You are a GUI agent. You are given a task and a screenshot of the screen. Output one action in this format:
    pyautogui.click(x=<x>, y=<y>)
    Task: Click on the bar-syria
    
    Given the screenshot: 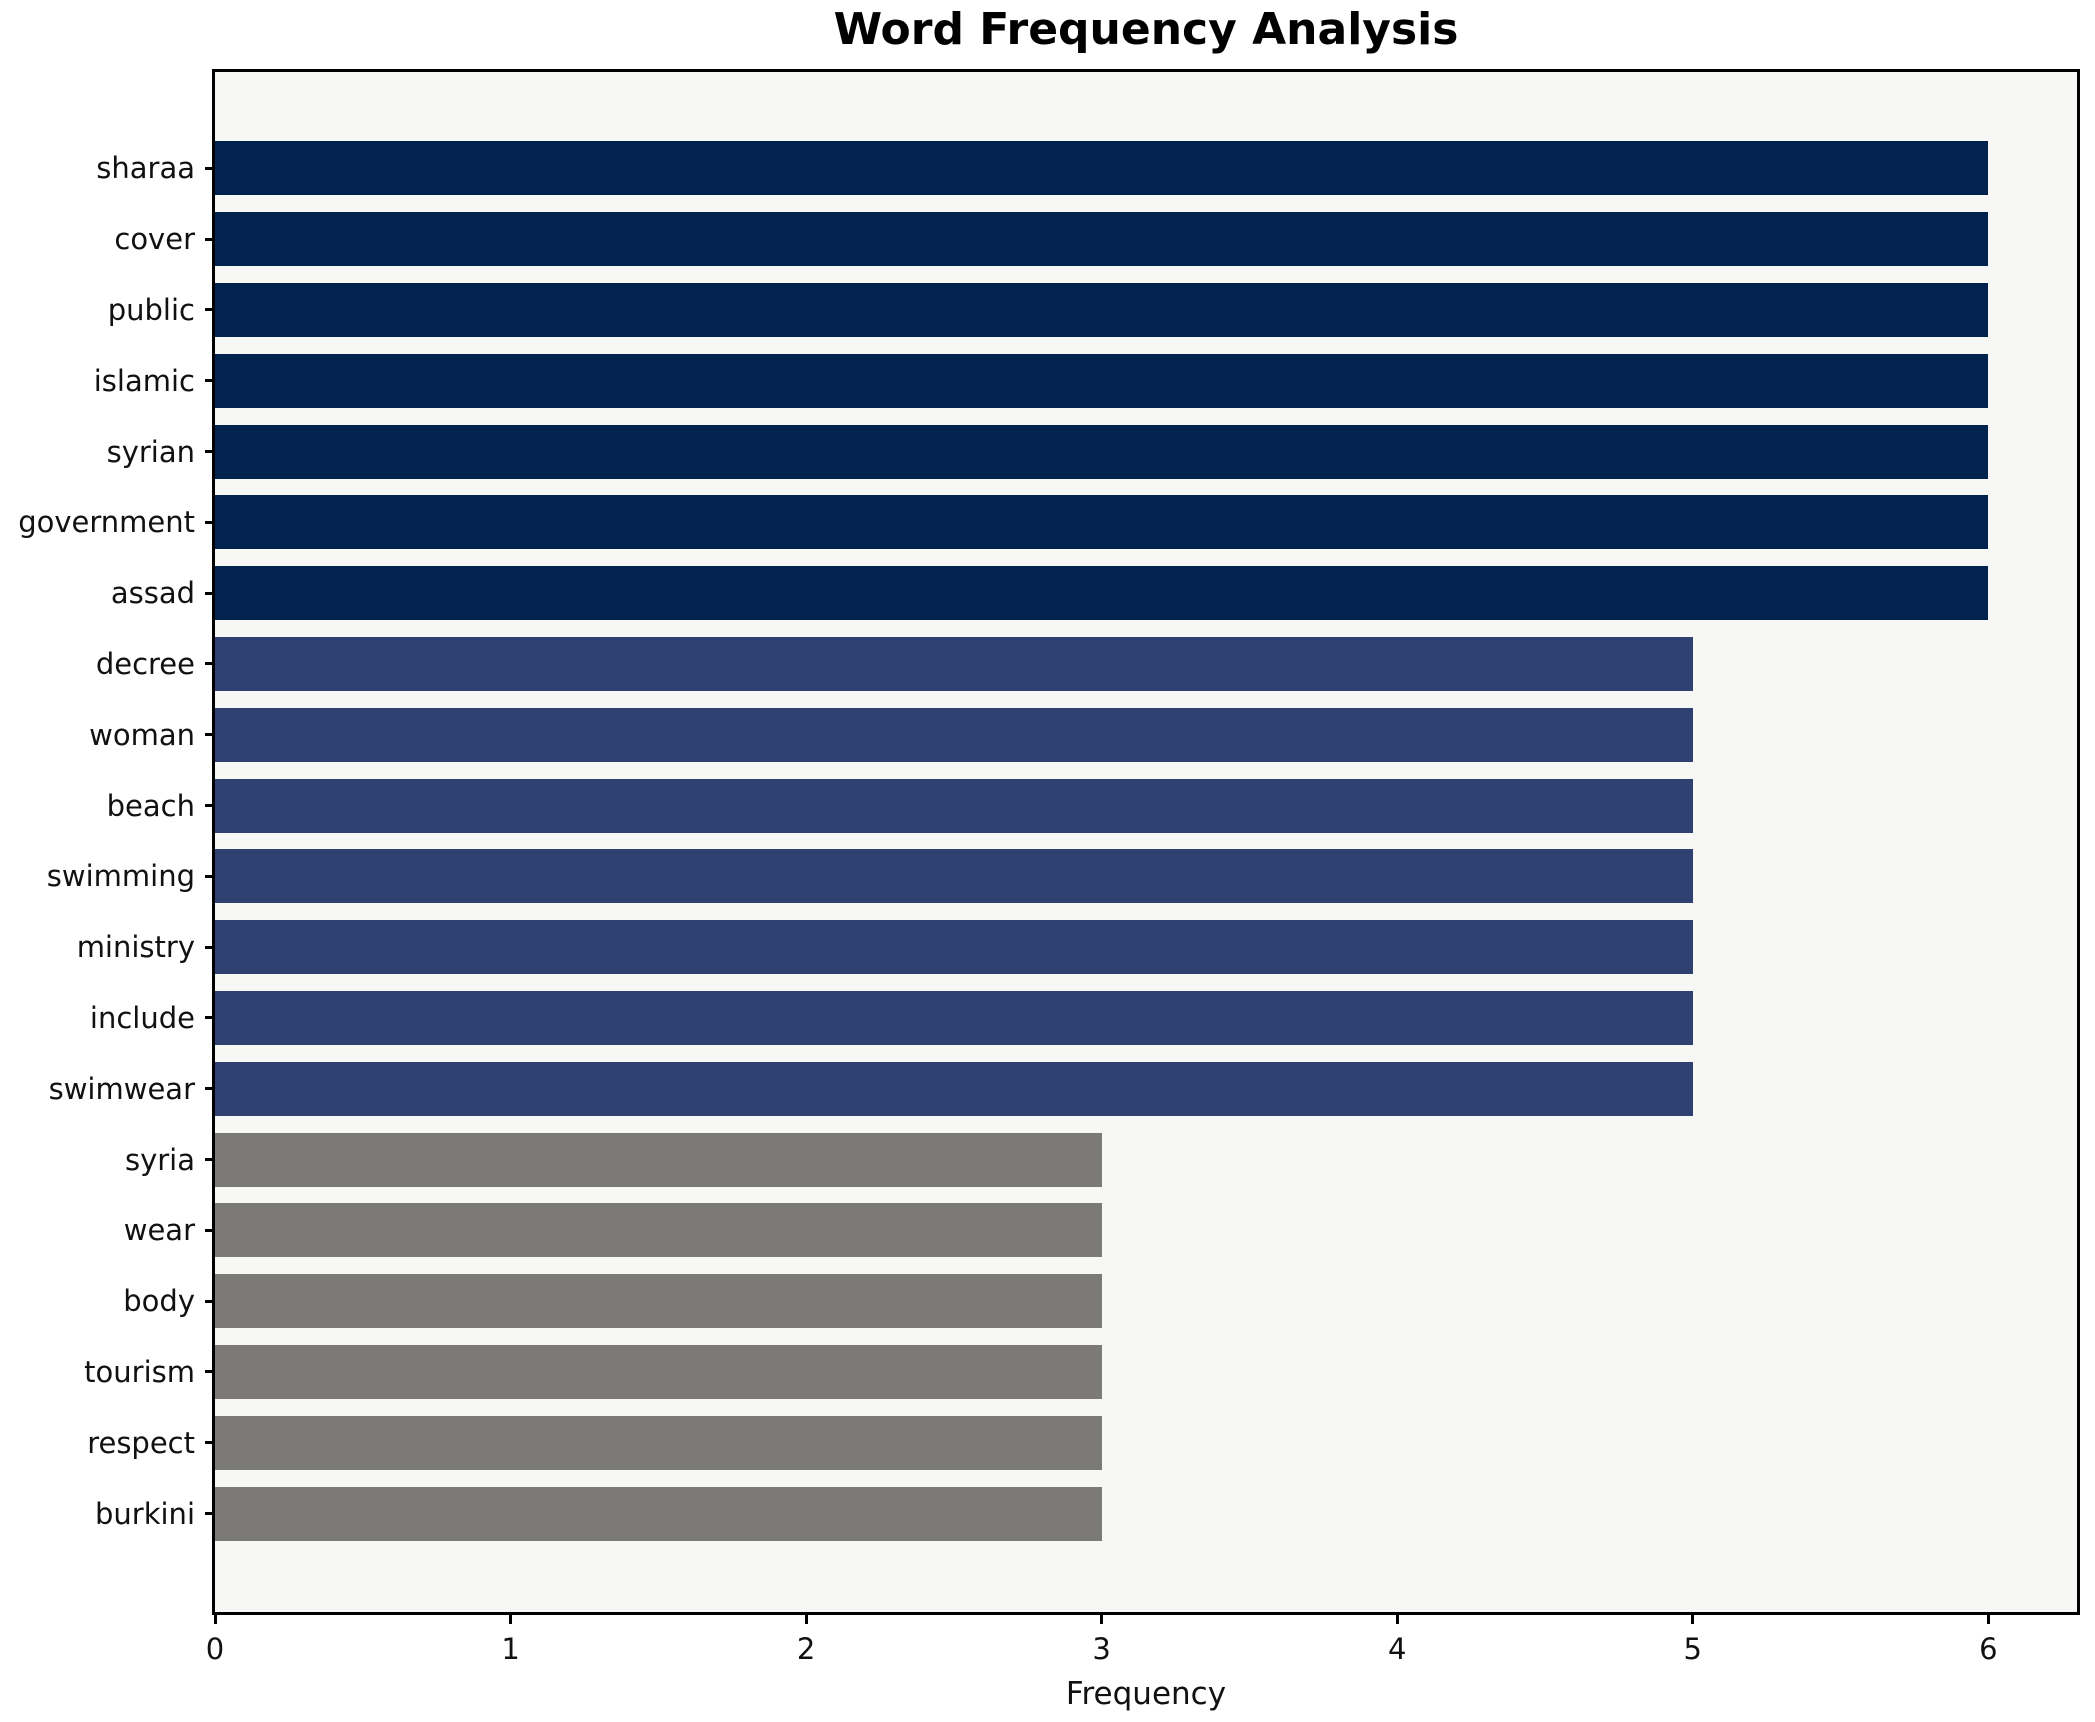 What is the action you would take?
    pyautogui.click(x=658, y=1159)
    